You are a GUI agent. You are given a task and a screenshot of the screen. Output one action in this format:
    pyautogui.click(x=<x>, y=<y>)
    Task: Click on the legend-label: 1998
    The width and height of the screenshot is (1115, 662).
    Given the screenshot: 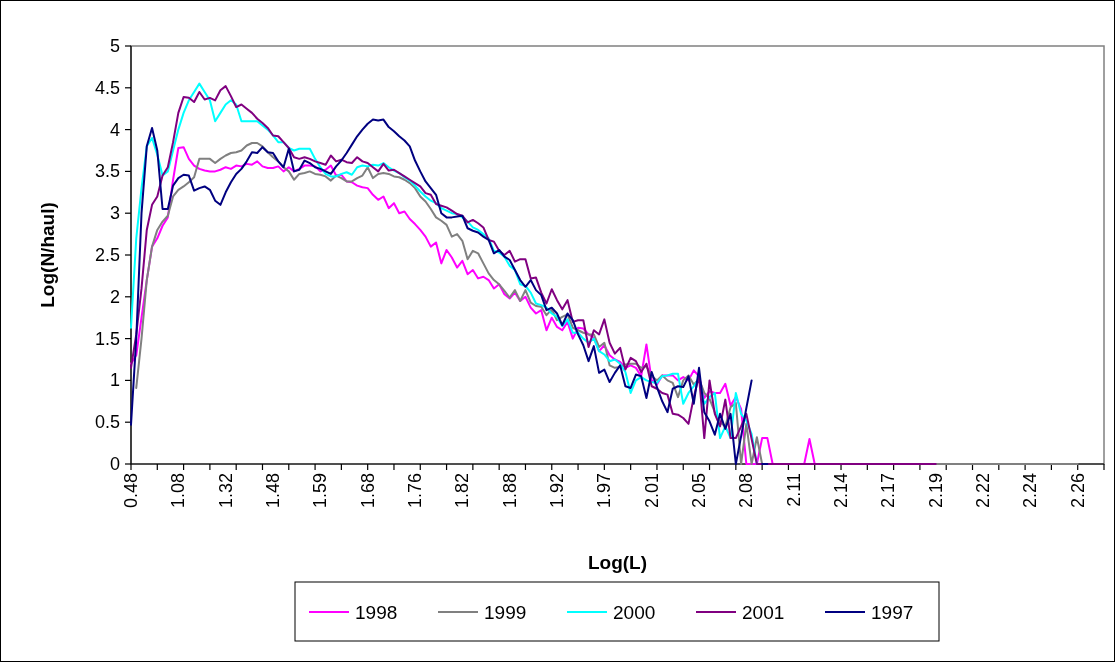 What is the action you would take?
    pyautogui.click(x=376, y=612)
    